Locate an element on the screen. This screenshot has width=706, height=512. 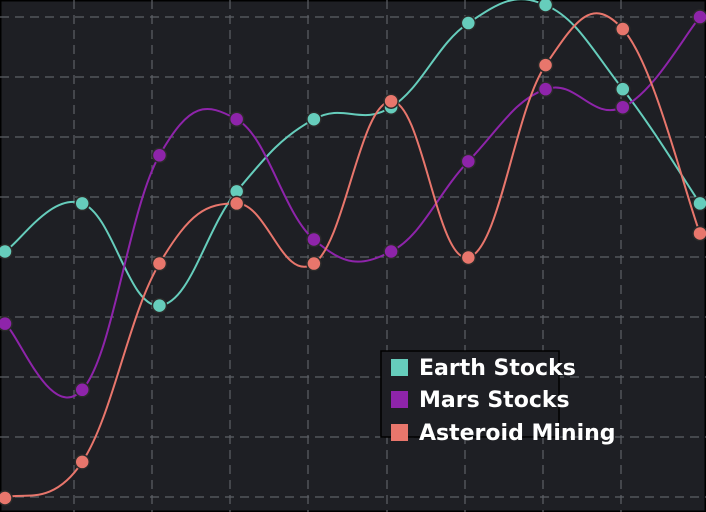
legend-box is located at coordinates (470, 394).